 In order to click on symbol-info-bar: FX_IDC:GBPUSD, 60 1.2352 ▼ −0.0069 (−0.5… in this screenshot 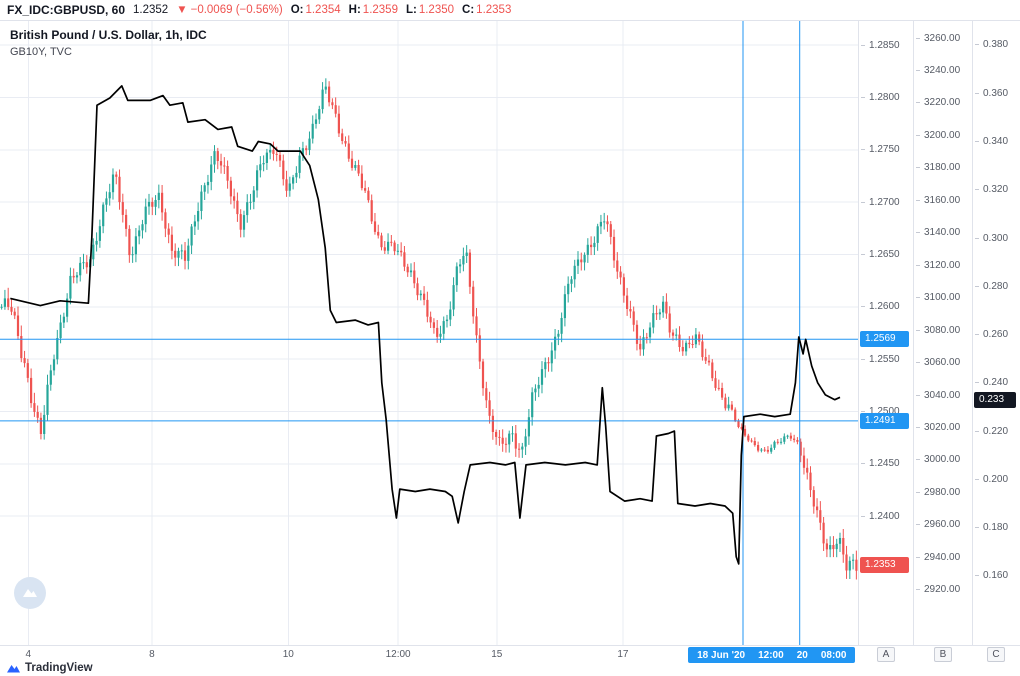, I will do `click(510, 10)`.